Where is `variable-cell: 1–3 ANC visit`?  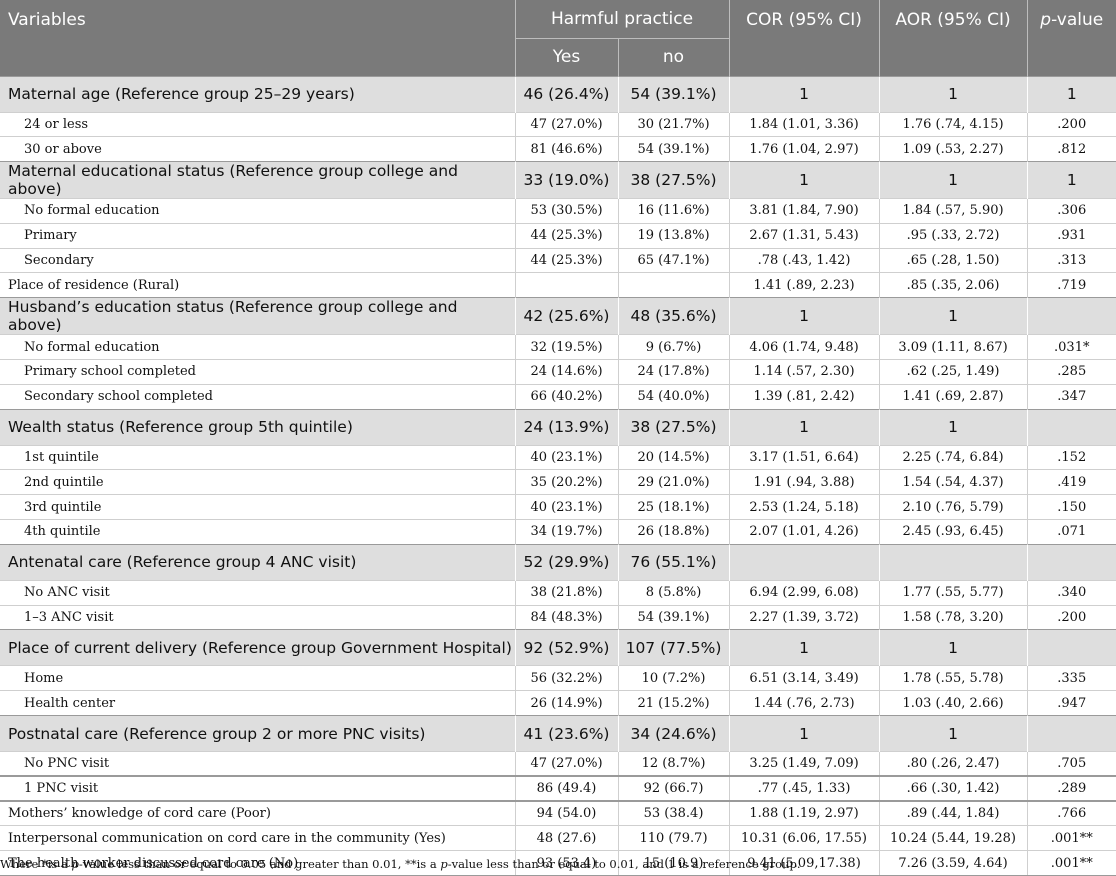 variable-cell: 1–3 ANC visit is located at coordinates (257, 617).